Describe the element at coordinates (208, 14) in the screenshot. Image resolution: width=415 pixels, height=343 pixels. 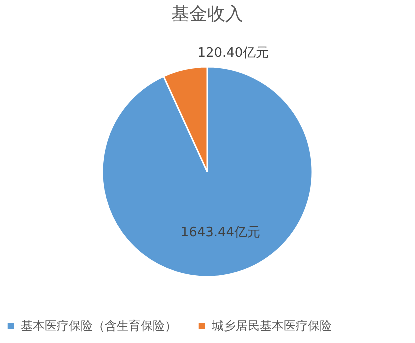
I see `chart-title: 基金收入` at that location.